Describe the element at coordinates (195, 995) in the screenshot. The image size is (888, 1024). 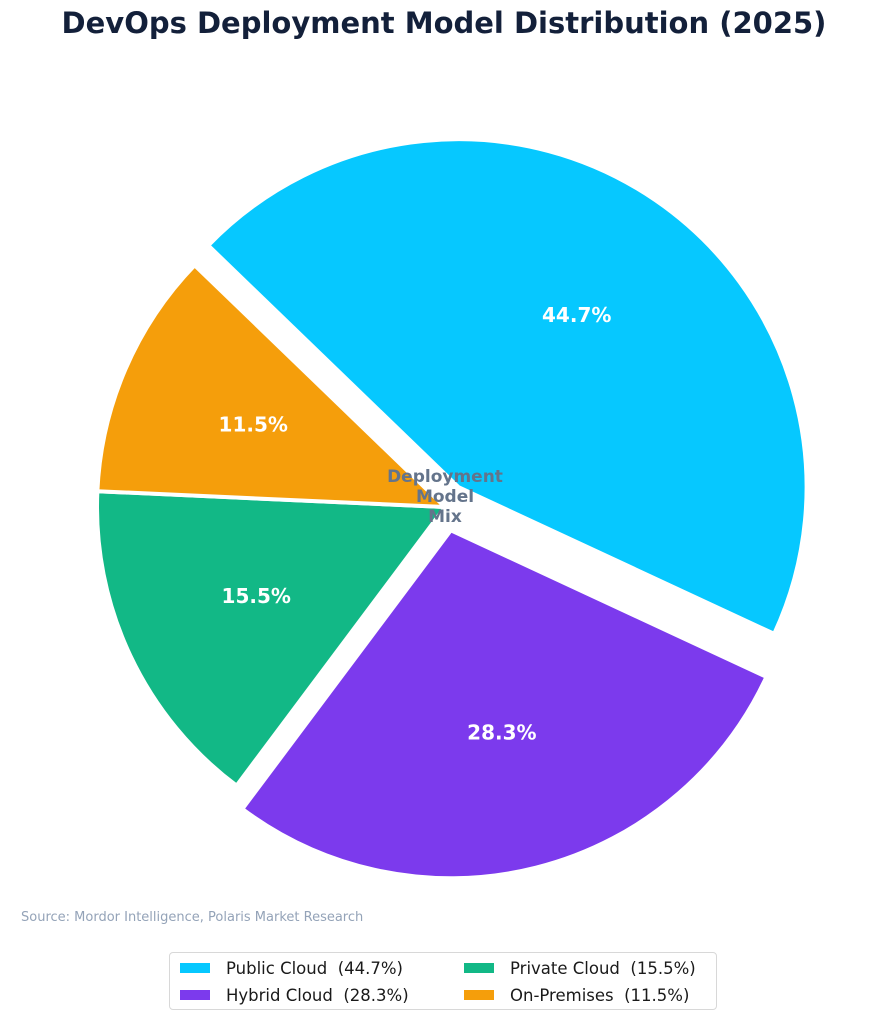
I see `legend-swatch-hybrid-cloud` at that location.